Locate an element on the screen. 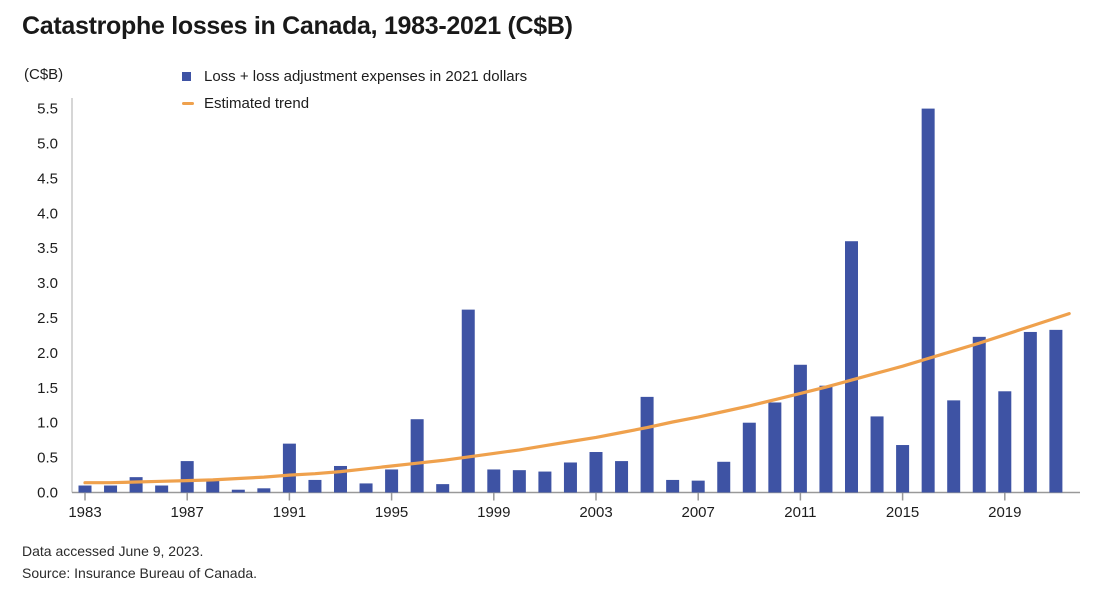  x-tick-label-1999: 1999 is located at coordinates (493, 512).